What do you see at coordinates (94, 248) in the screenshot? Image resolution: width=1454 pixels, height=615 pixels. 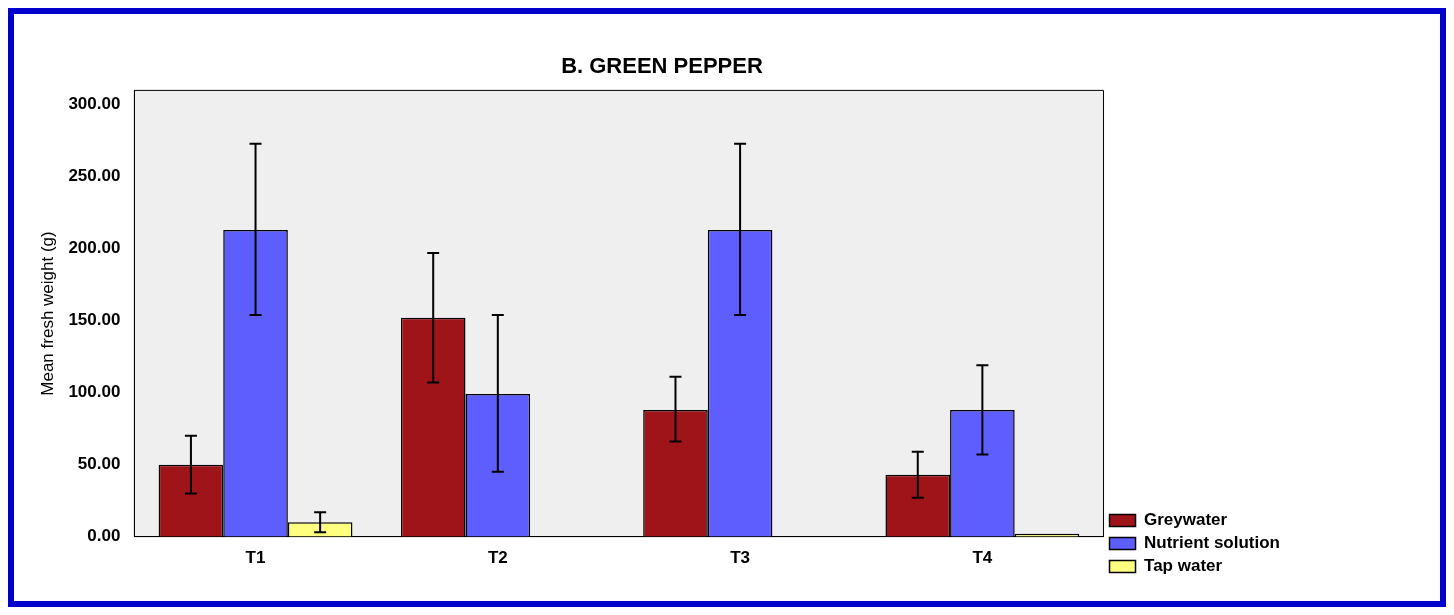 I see `y-tick-label: 200.00` at bounding box center [94, 248].